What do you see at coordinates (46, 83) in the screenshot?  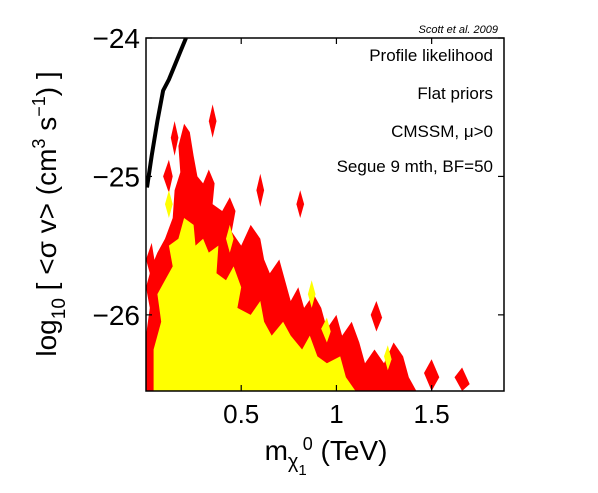 I see `y-axis-label-body3: ) ]` at bounding box center [46, 83].